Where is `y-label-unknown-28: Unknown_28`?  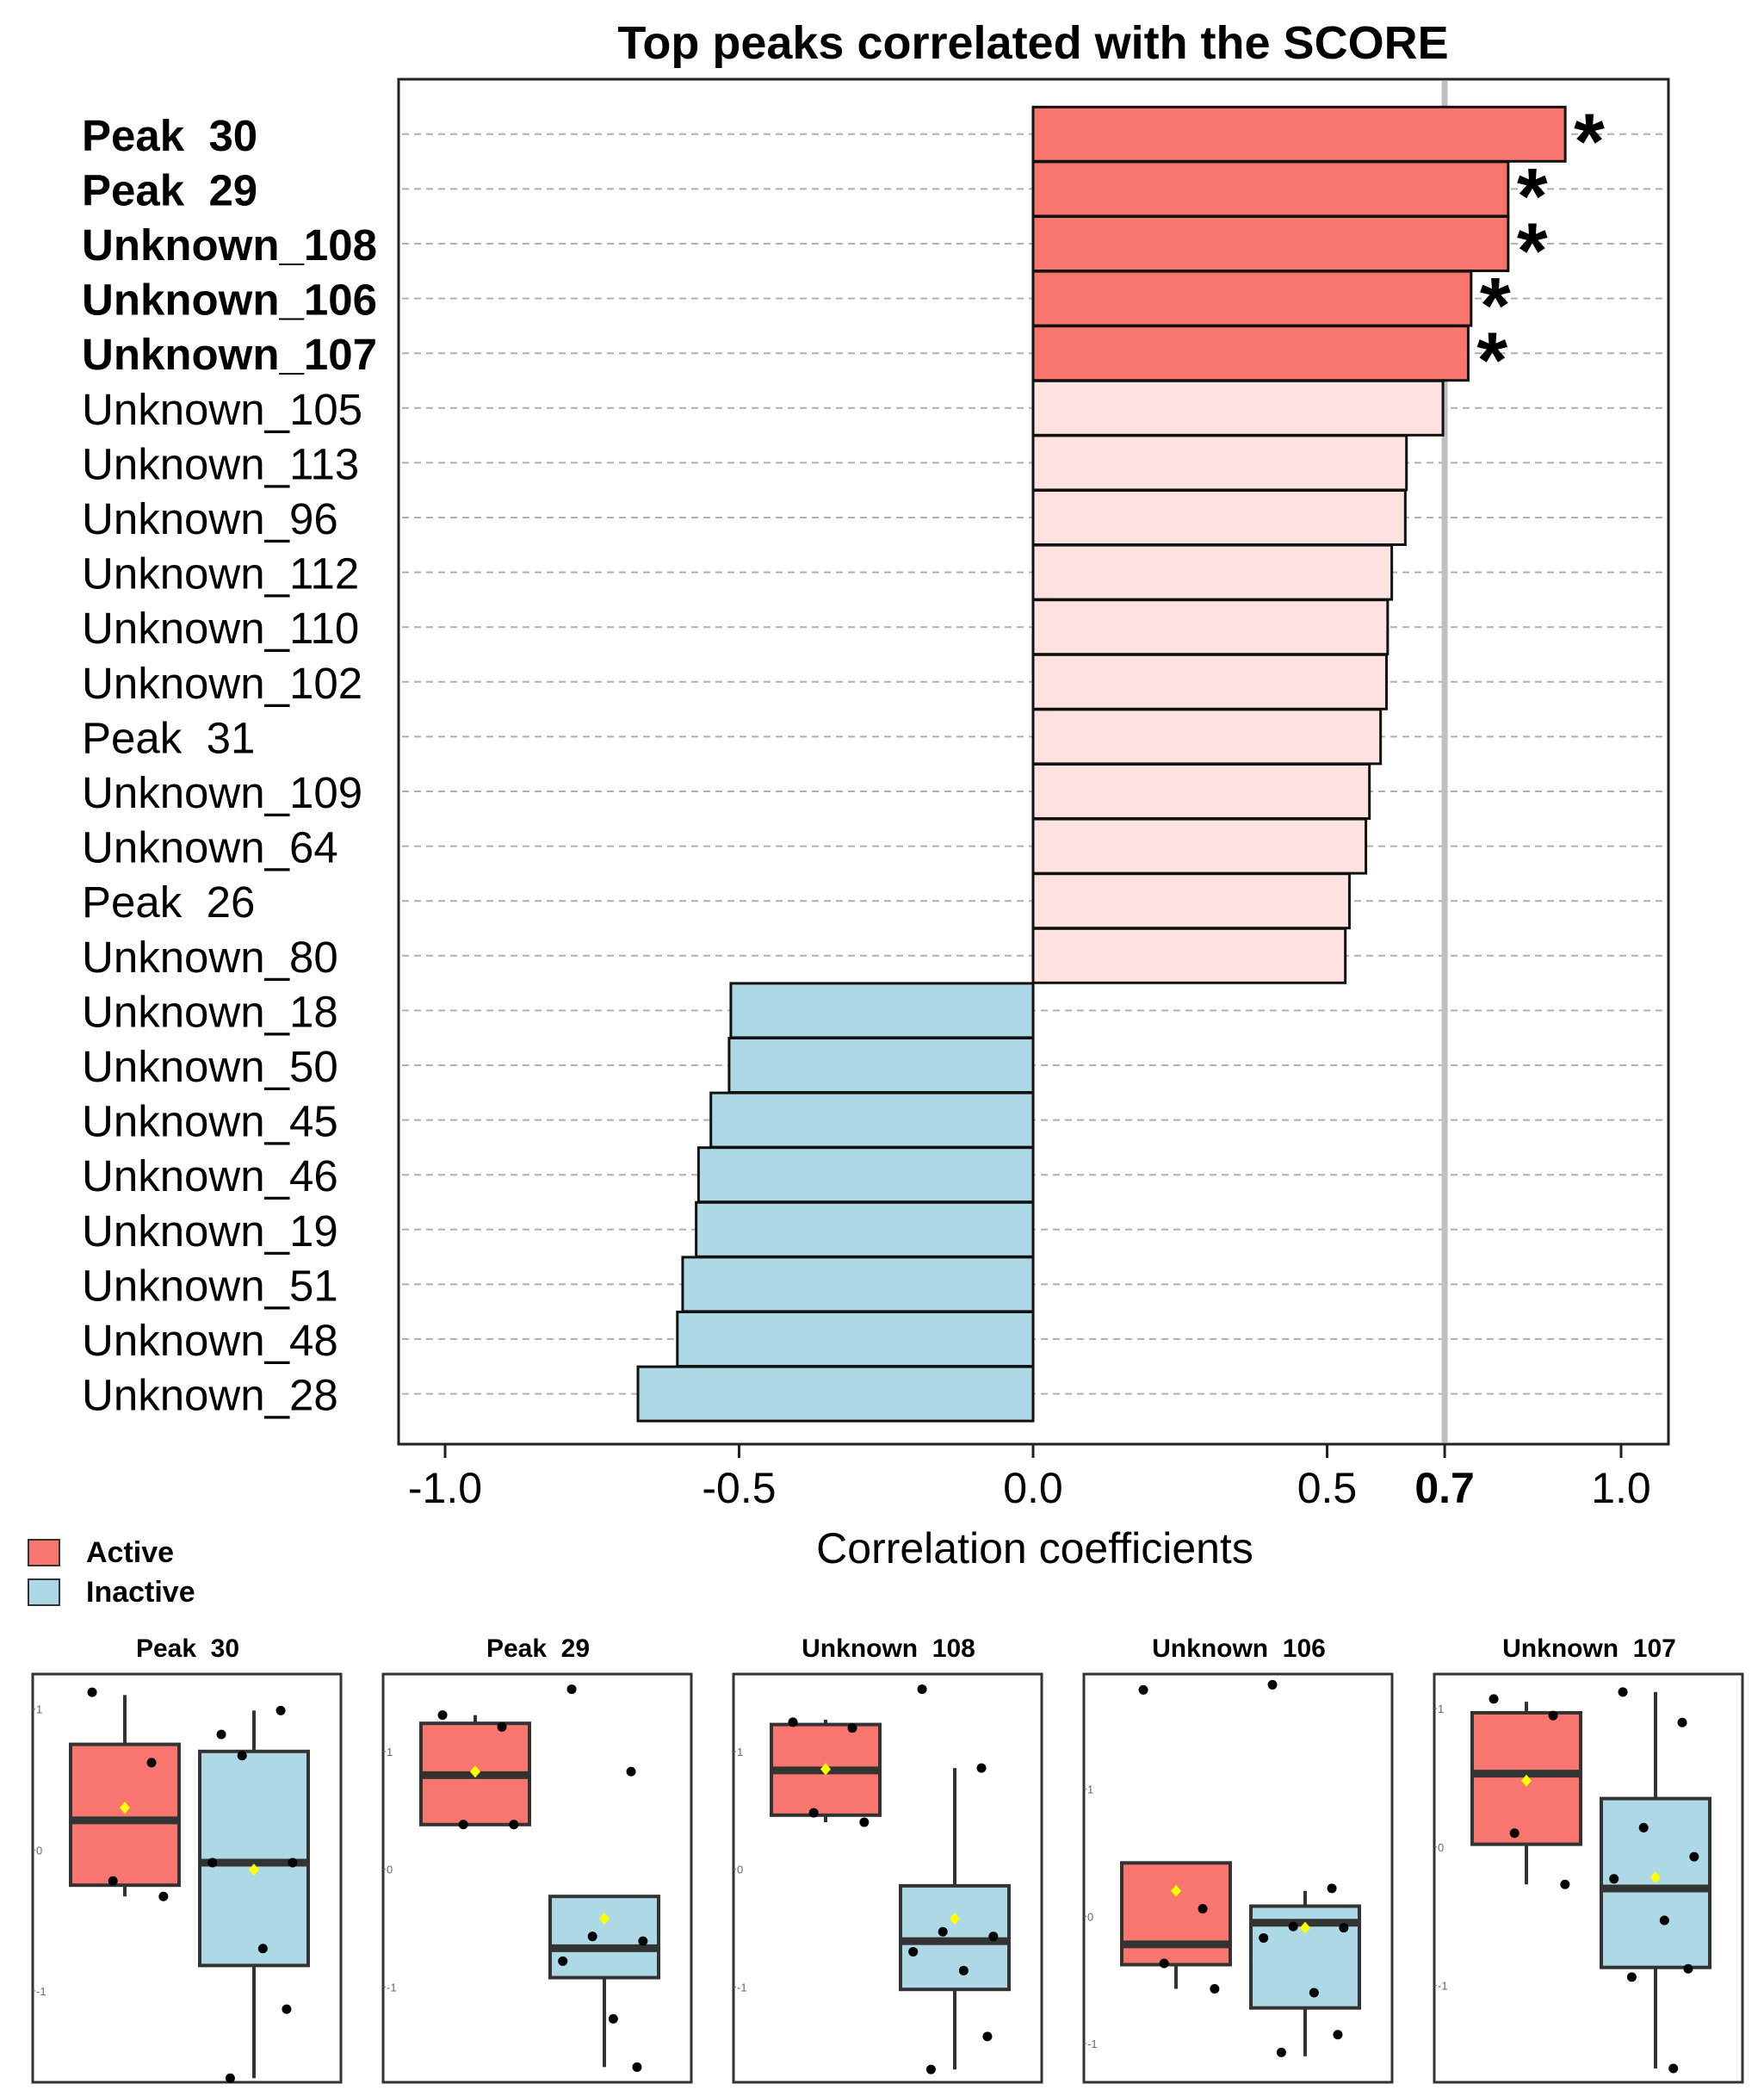
y-label-unknown-28: Unknown_28 is located at coordinates (210, 1396).